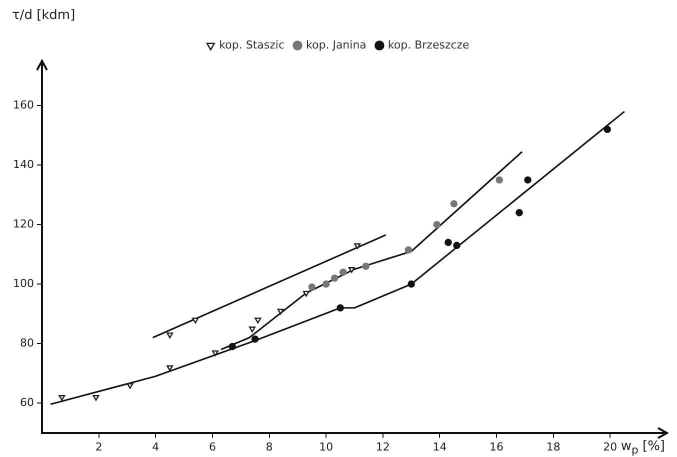  What do you see at coordinates (27, 343) in the screenshot?
I see `y-tick-label: 80` at bounding box center [27, 343].